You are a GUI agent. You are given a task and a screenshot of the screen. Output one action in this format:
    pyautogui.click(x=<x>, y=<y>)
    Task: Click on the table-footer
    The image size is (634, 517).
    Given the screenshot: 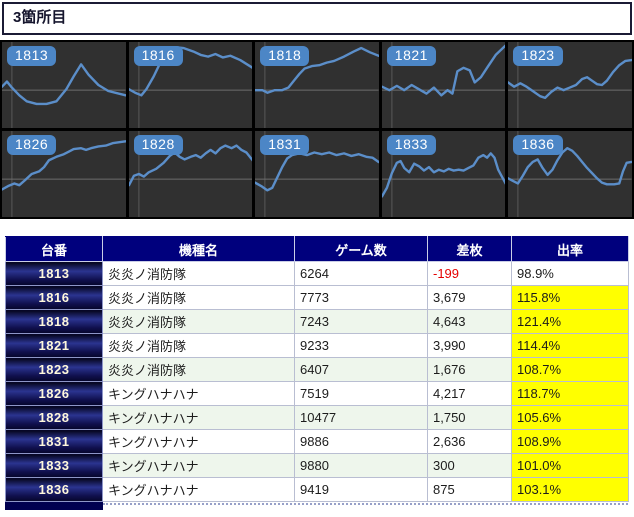 What is the action you would take?
    pyautogui.click(x=316, y=506)
    